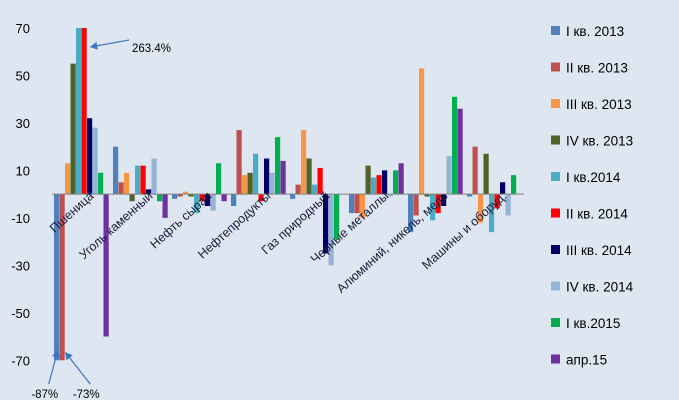 The height and width of the screenshot is (400, 679). I want to click on annotation-label: -87%, so click(44, 394).